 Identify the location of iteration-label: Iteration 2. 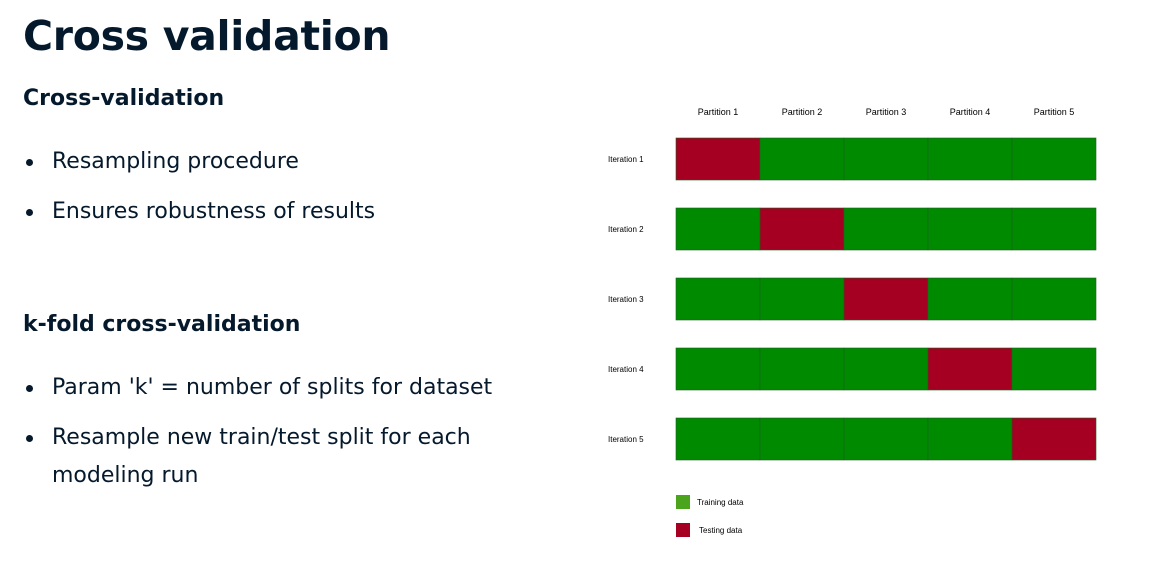
(626, 229).